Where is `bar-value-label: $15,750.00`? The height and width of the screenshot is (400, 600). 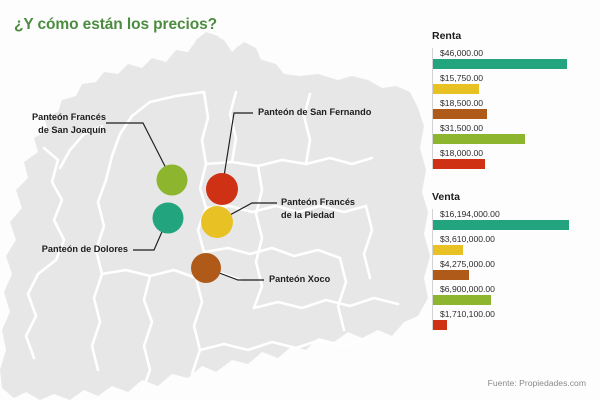 bar-value-label: $15,750.00 is located at coordinates (462, 78).